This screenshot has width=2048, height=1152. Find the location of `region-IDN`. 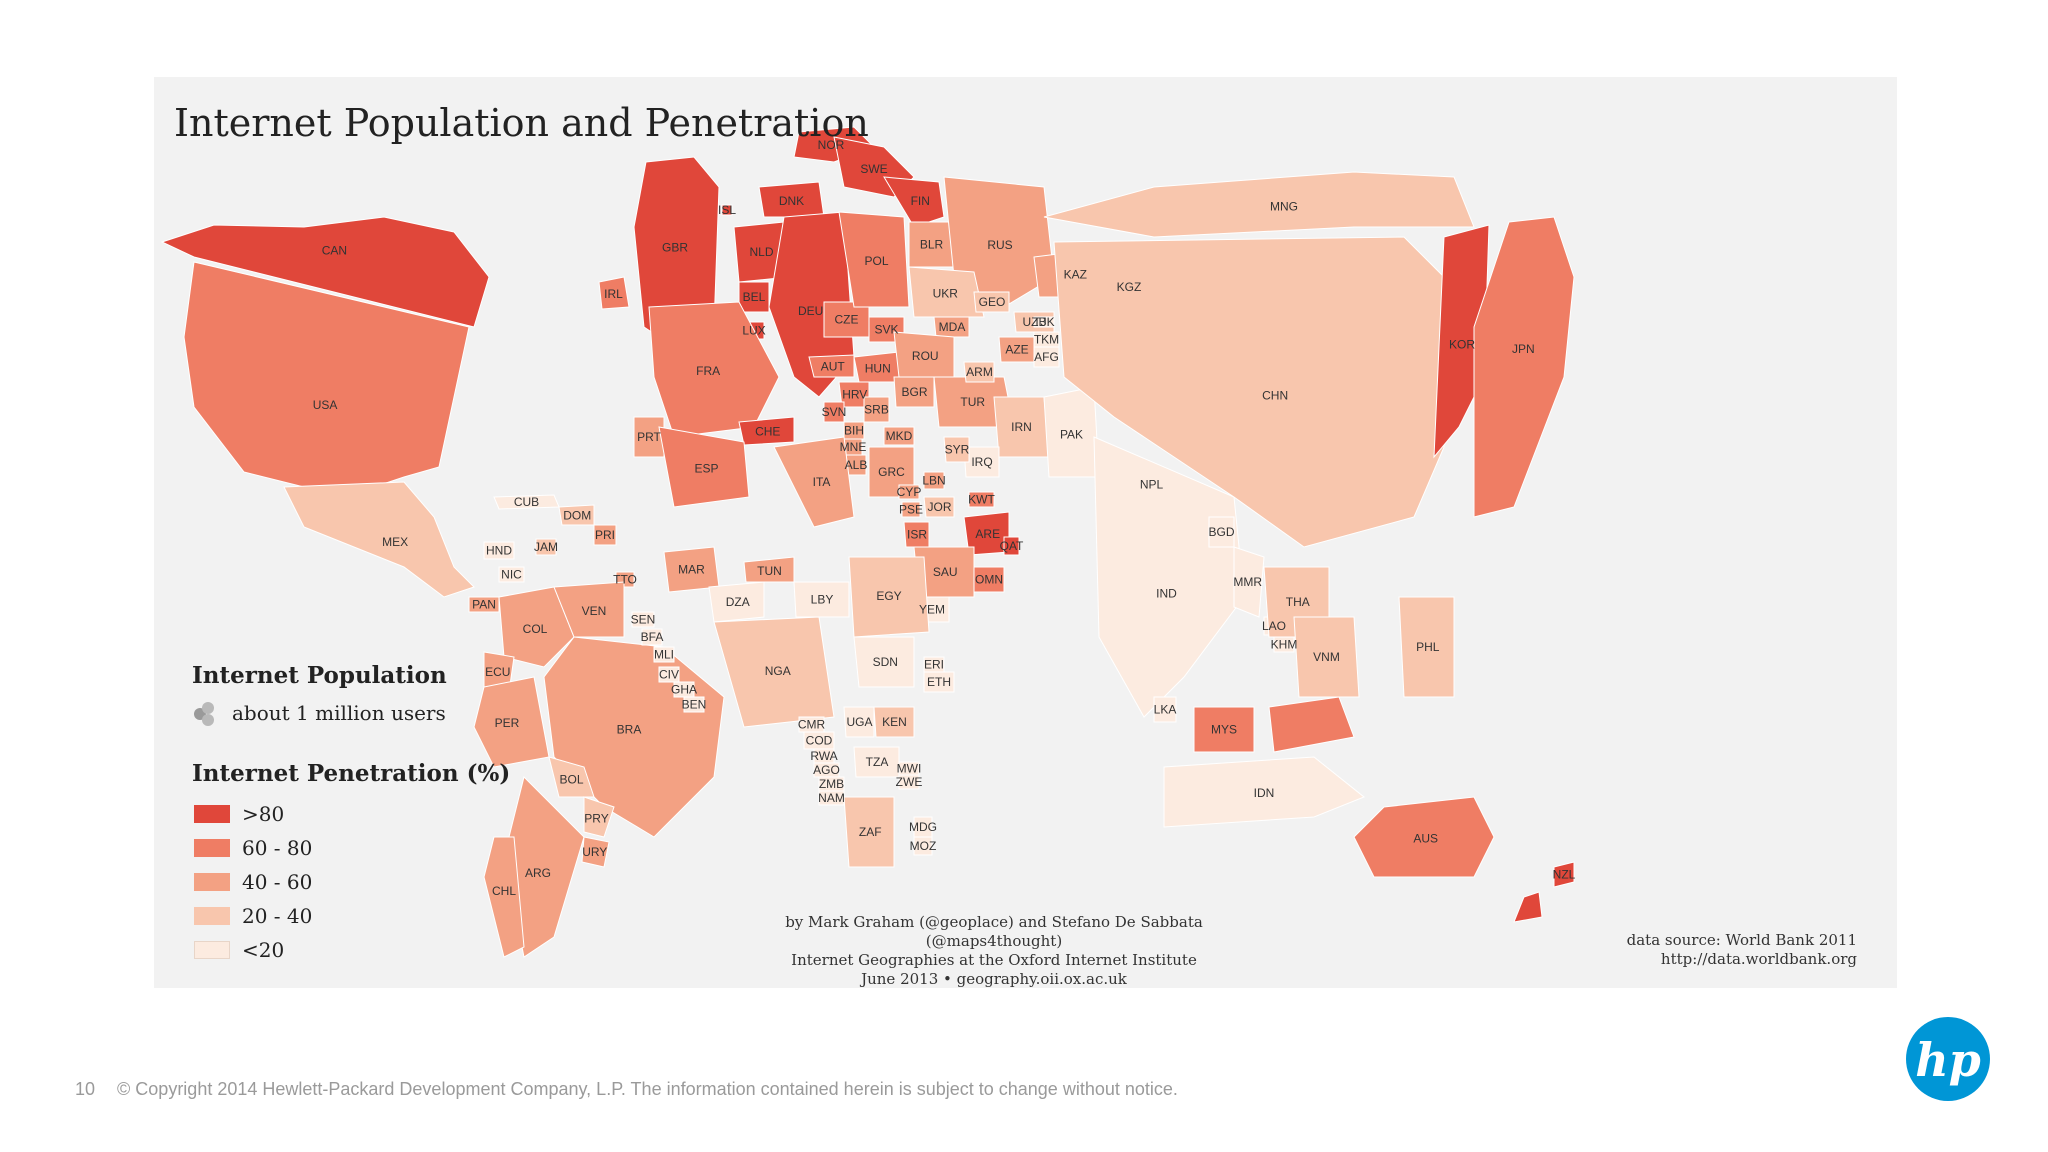

region-IDN is located at coordinates (1264, 792).